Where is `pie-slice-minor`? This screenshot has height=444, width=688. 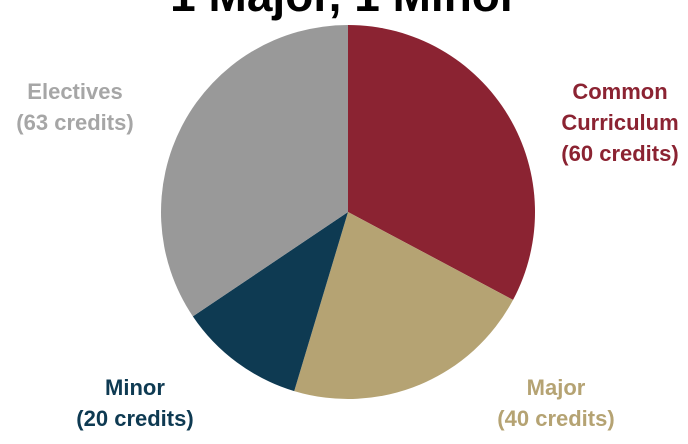
pie-slice-minor is located at coordinates (270, 302).